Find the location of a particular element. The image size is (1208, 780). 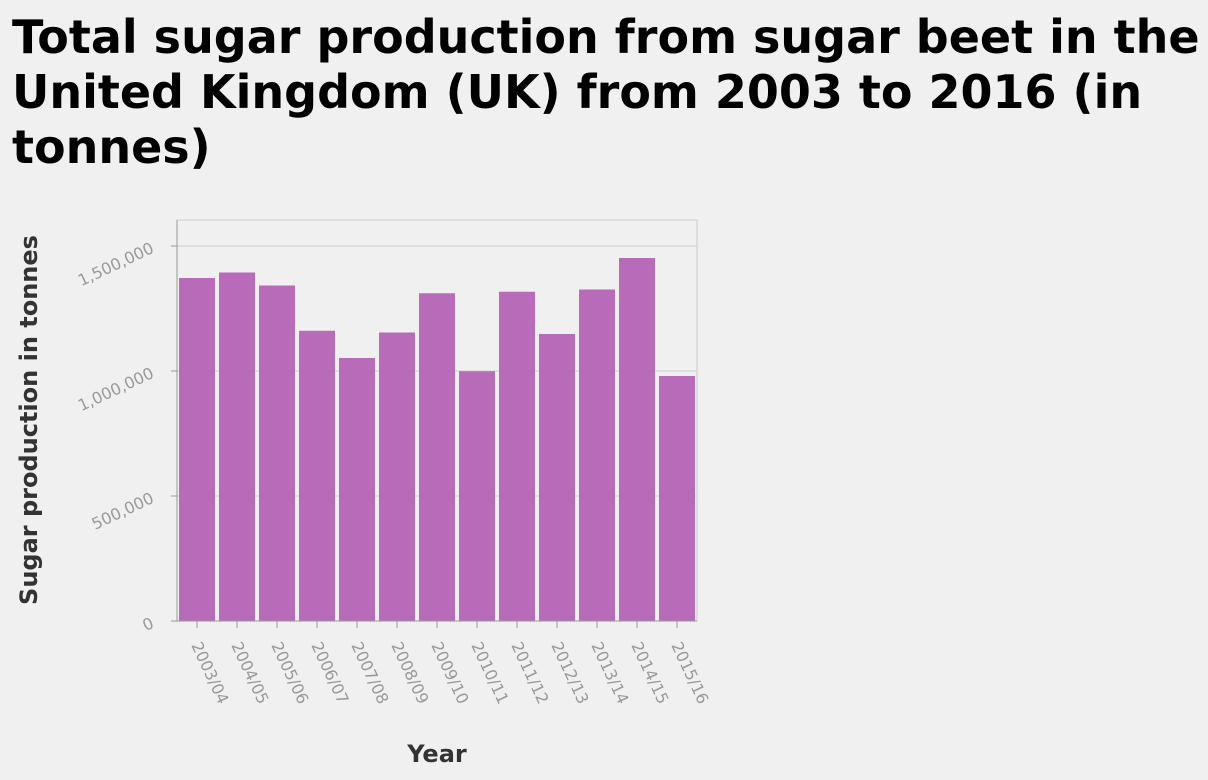

x-axis-title: Year is located at coordinates (436, 754).